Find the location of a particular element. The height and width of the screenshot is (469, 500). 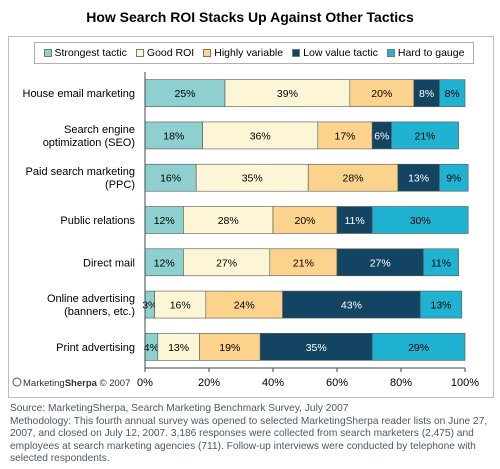

data-label: 30% is located at coordinates (420, 221).